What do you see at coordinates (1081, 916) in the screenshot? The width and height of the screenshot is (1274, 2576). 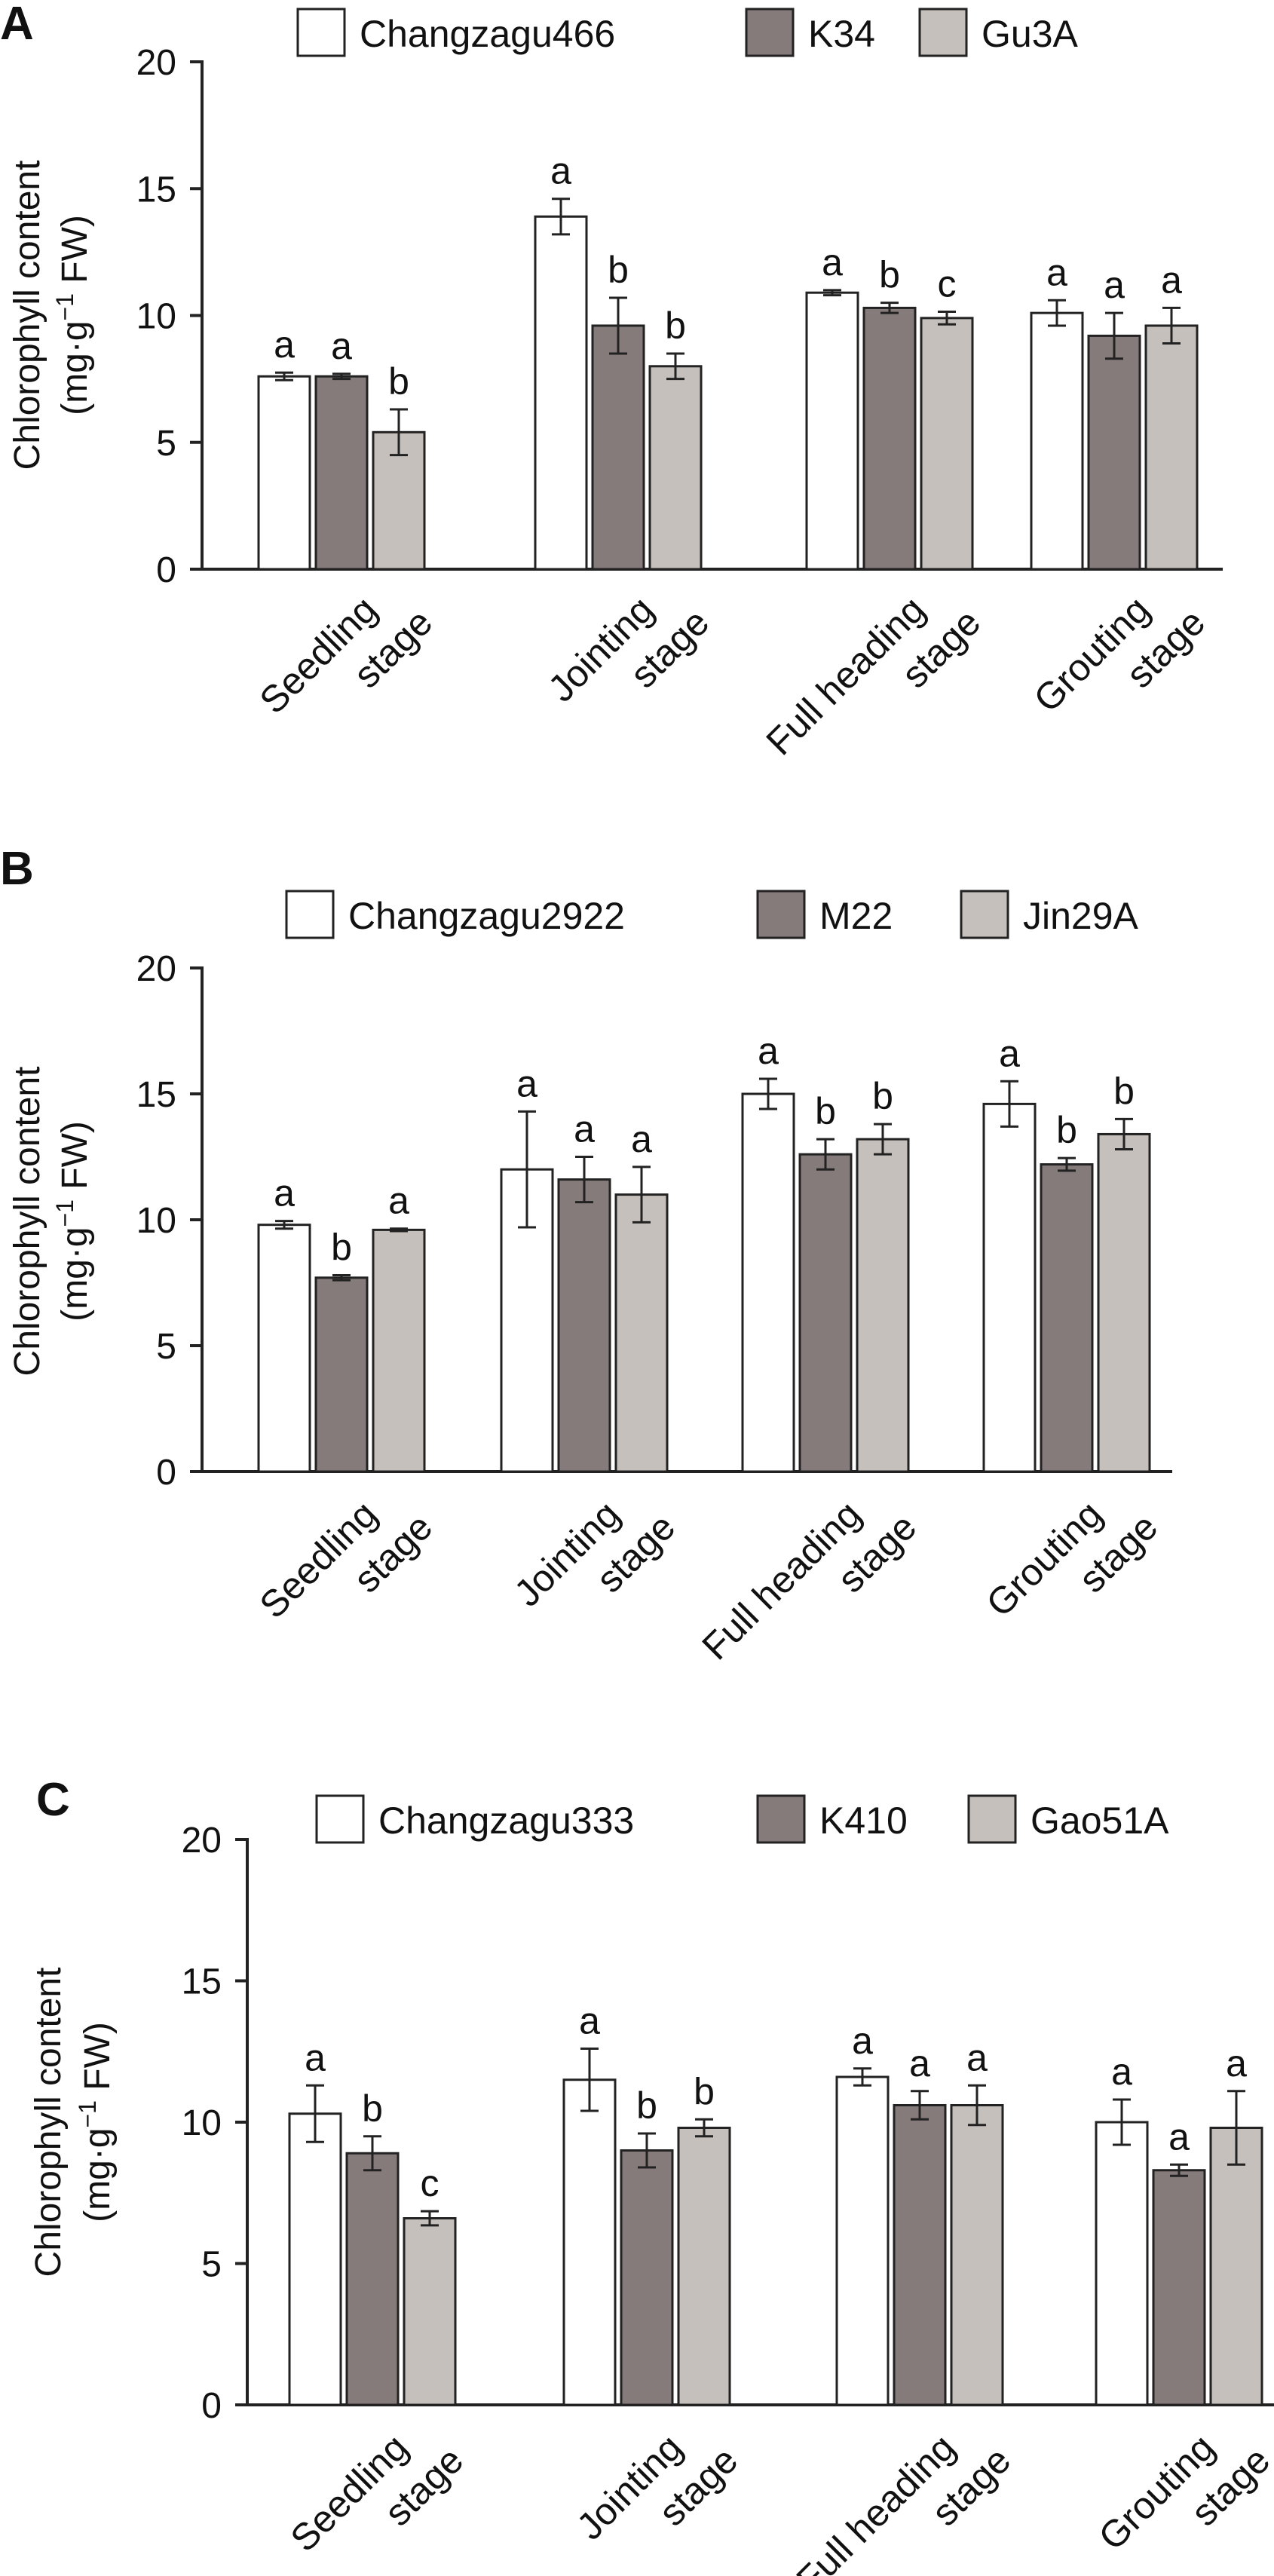 I see `legend-label: Jin29A` at bounding box center [1081, 916].